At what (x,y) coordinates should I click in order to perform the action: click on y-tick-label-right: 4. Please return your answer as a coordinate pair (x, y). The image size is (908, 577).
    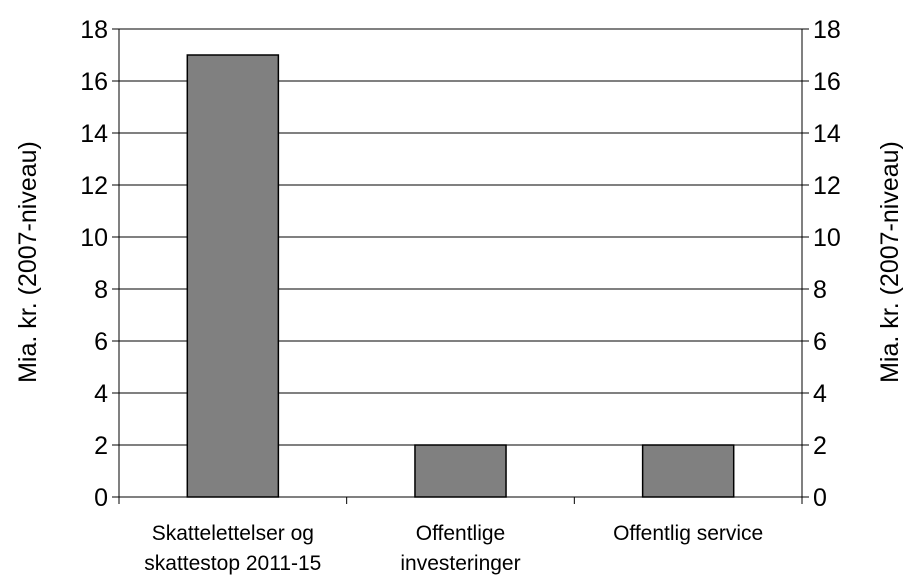
    Looking at the image, I should click on (820, 394).